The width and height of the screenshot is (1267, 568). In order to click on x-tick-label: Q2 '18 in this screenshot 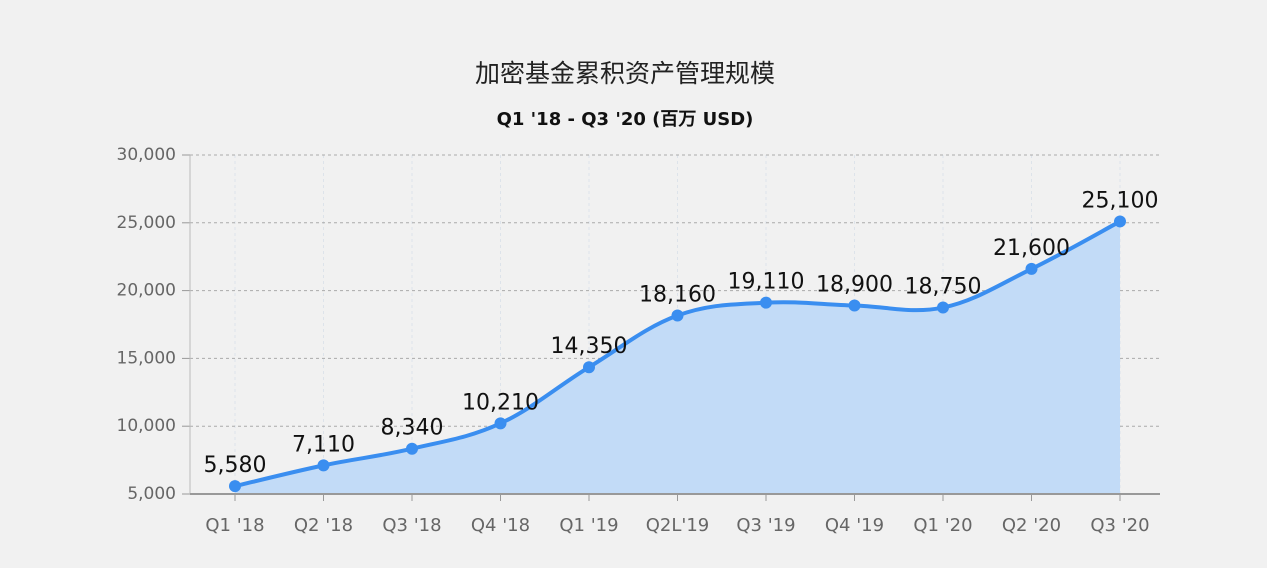, I will do `click(323, 525)`.